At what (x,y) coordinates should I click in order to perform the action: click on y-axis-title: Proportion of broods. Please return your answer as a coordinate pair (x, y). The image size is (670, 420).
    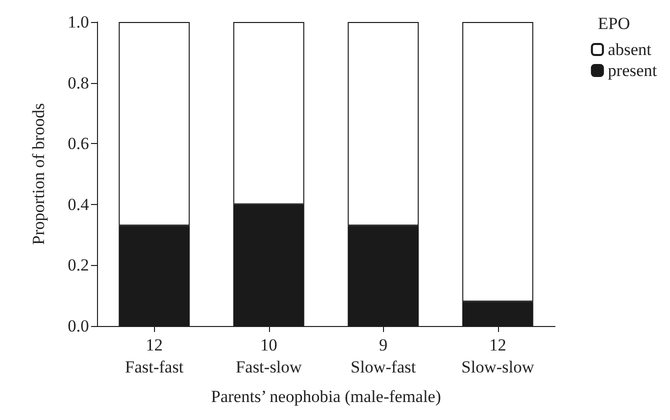
    Looking at the image, I should click on (38, 174).